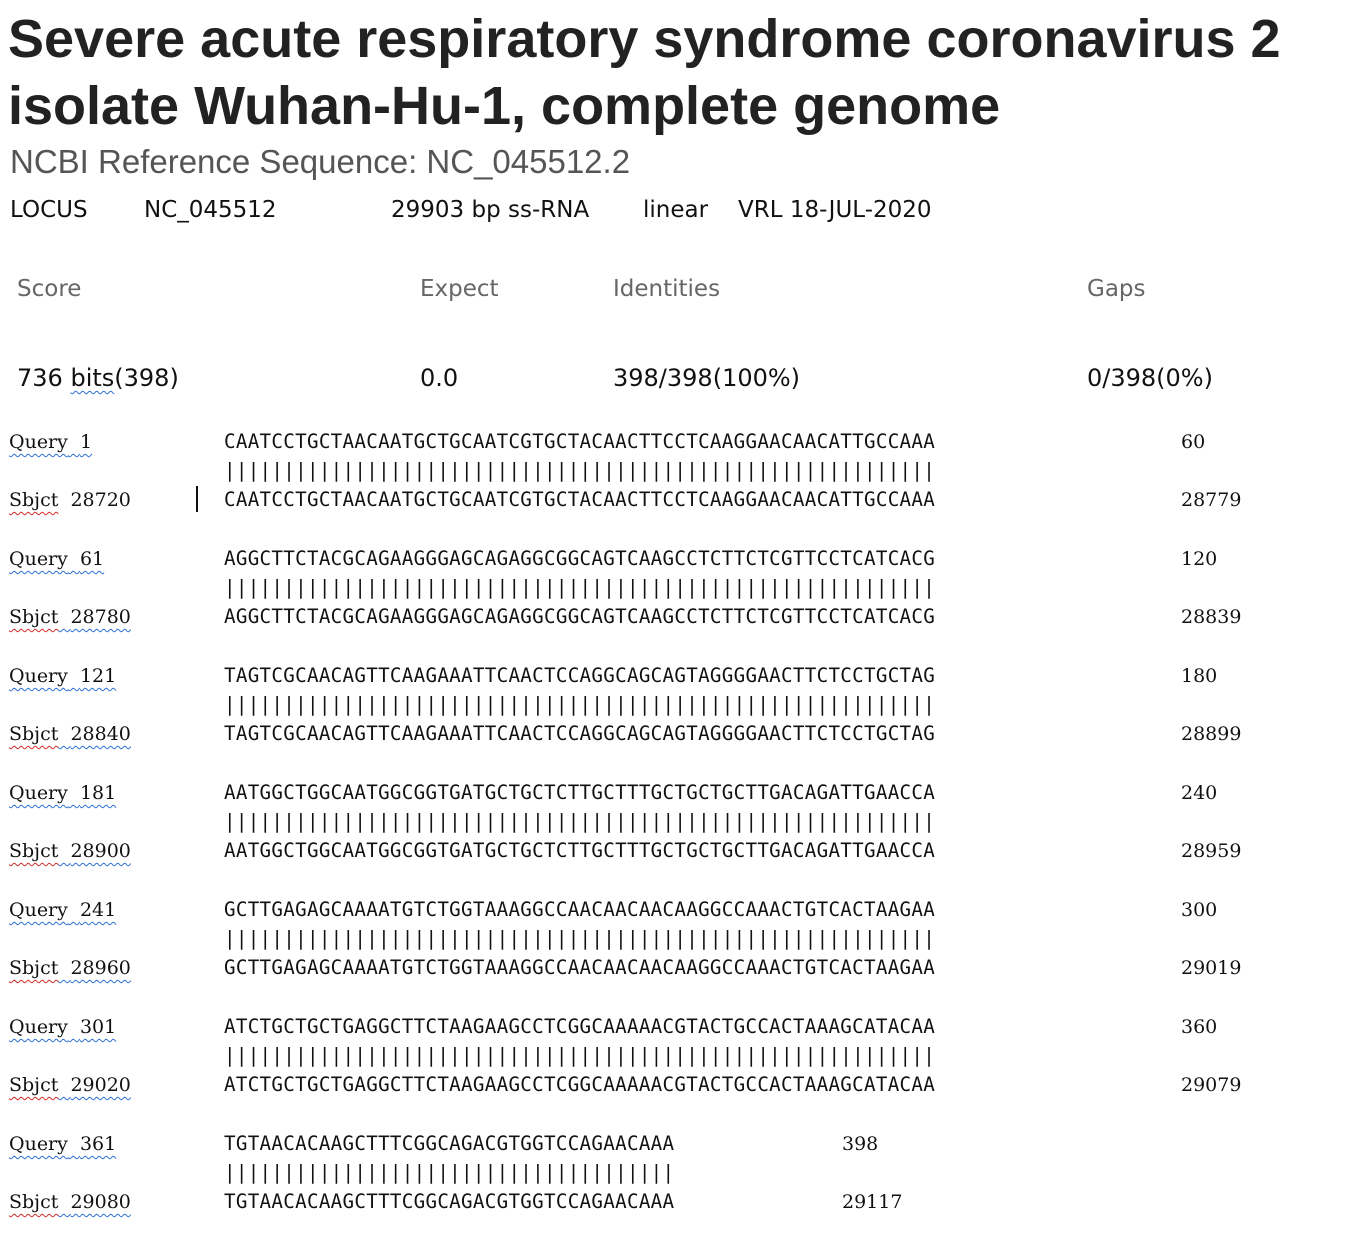  What do you see at coordinates (676, 210) in the screenshot?
I see `locus-topology: linear` at bounding box center [676, 210].